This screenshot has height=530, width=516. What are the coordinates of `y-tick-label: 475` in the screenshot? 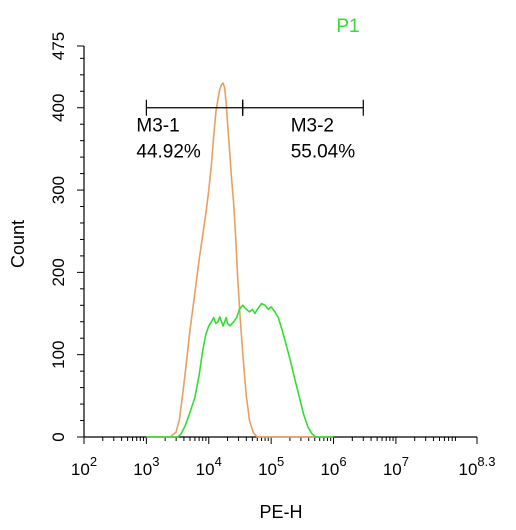 It's located at (58, 46).